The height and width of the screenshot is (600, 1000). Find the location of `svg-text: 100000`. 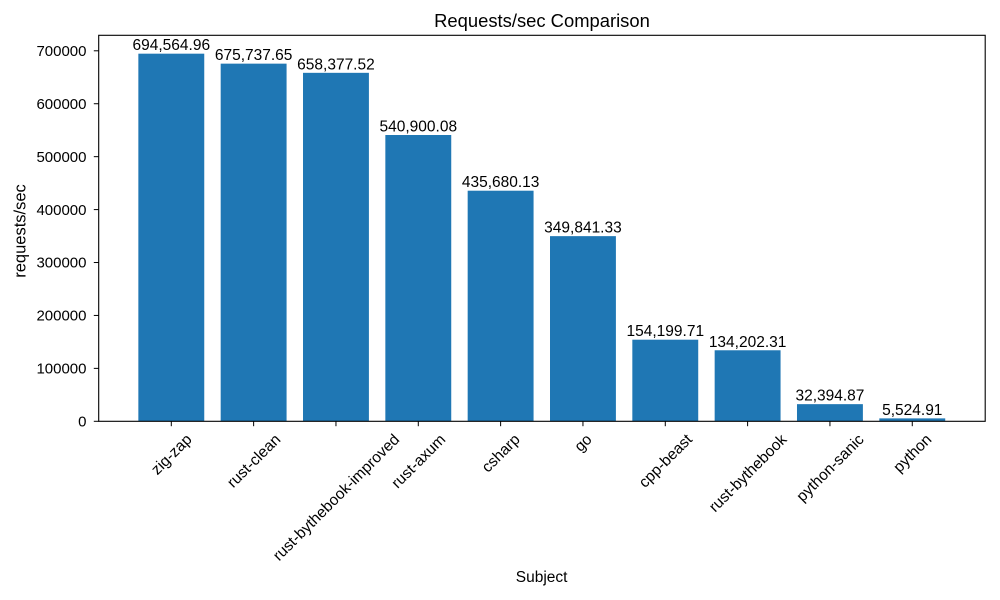

svg-text: 100000 is located at coordinates (61, 369).